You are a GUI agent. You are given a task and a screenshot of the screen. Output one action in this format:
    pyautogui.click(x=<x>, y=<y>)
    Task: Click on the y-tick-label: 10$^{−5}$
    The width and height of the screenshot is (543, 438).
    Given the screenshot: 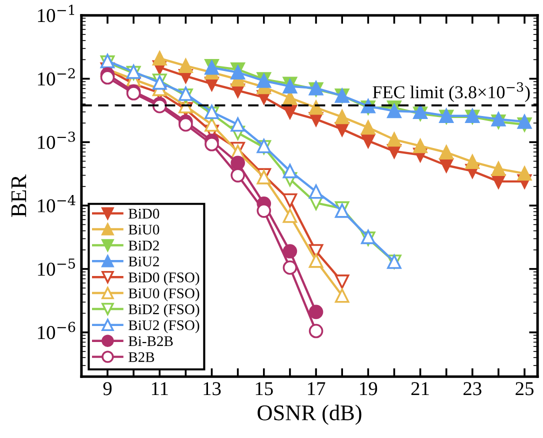 What is the action you would take?
    pyautogui.click(x=56, y=267)
    